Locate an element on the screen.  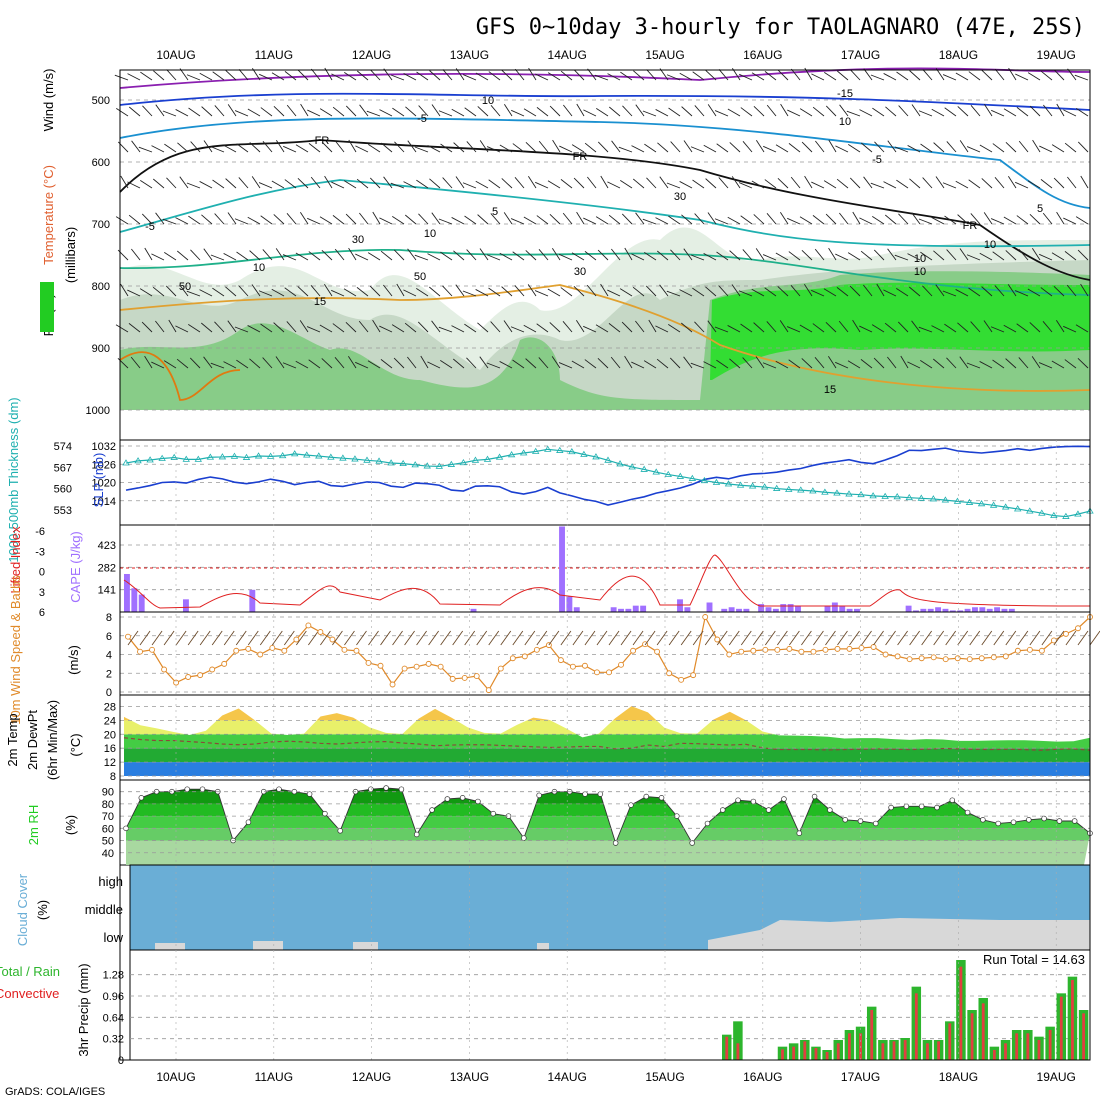
thickness-tick-label: 567 is located at coordinates (63, 468).